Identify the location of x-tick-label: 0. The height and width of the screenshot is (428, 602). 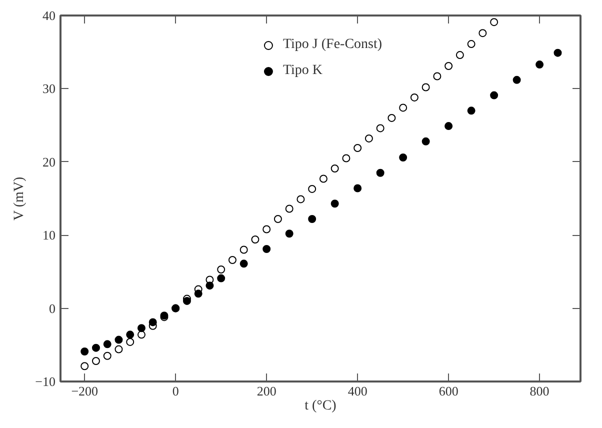
(175, 391).